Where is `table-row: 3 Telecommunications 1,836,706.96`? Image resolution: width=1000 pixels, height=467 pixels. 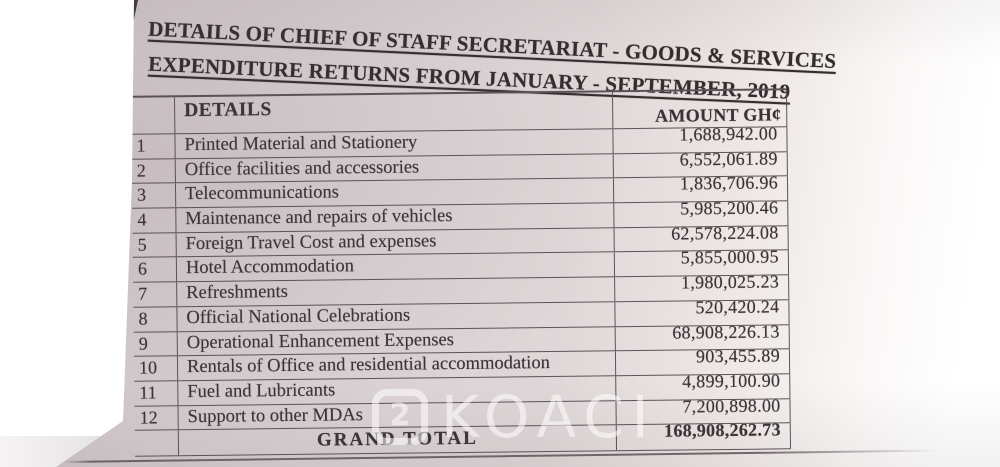 table-row: 3 Telecommunications 1,836,706.96 is located at coordinates (460, 191).